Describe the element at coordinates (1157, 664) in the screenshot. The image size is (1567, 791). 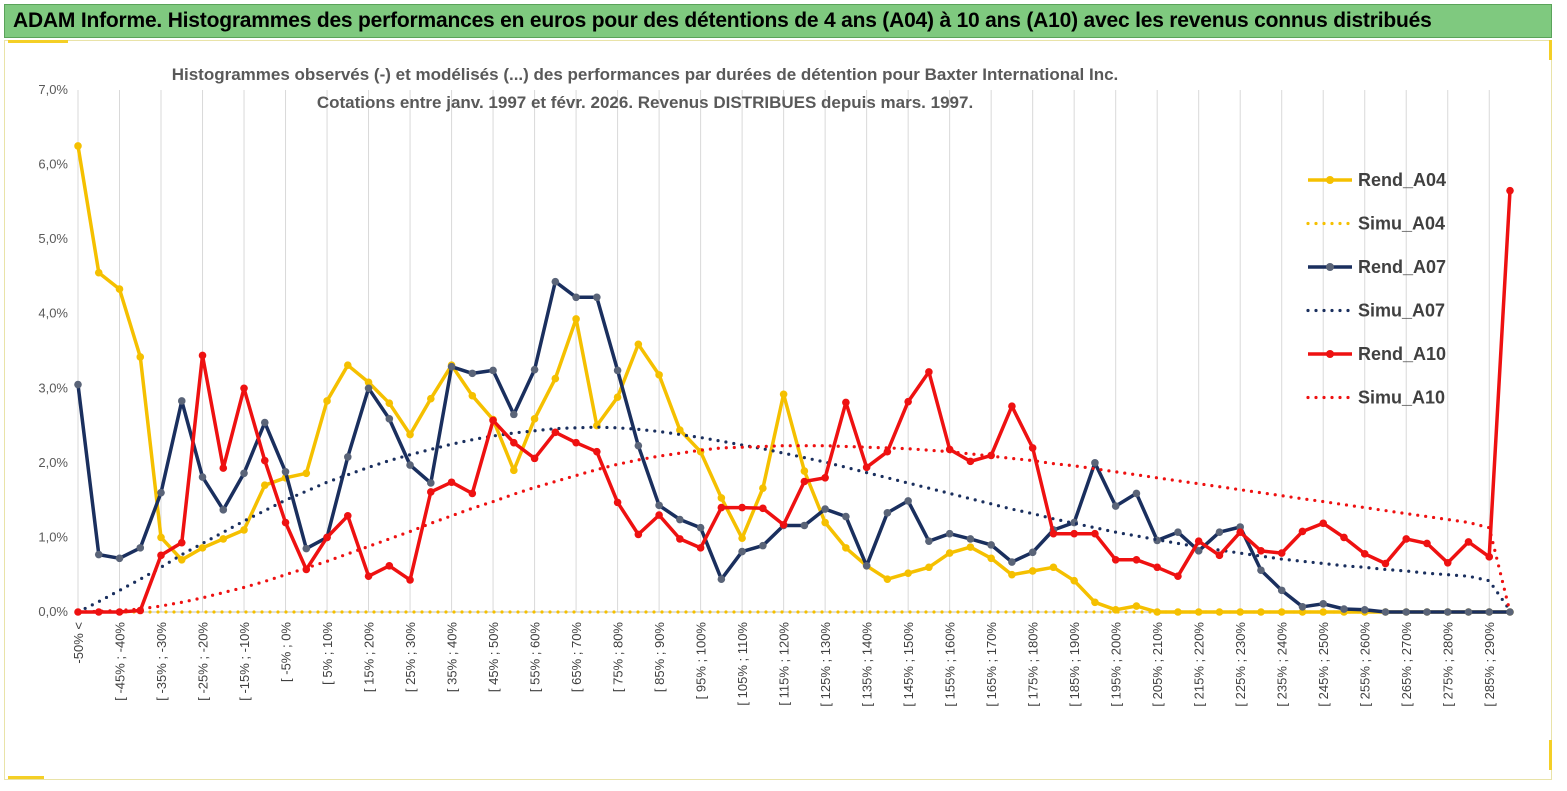
I see `x-tick-label: [ 205% ; 210%` at that location.